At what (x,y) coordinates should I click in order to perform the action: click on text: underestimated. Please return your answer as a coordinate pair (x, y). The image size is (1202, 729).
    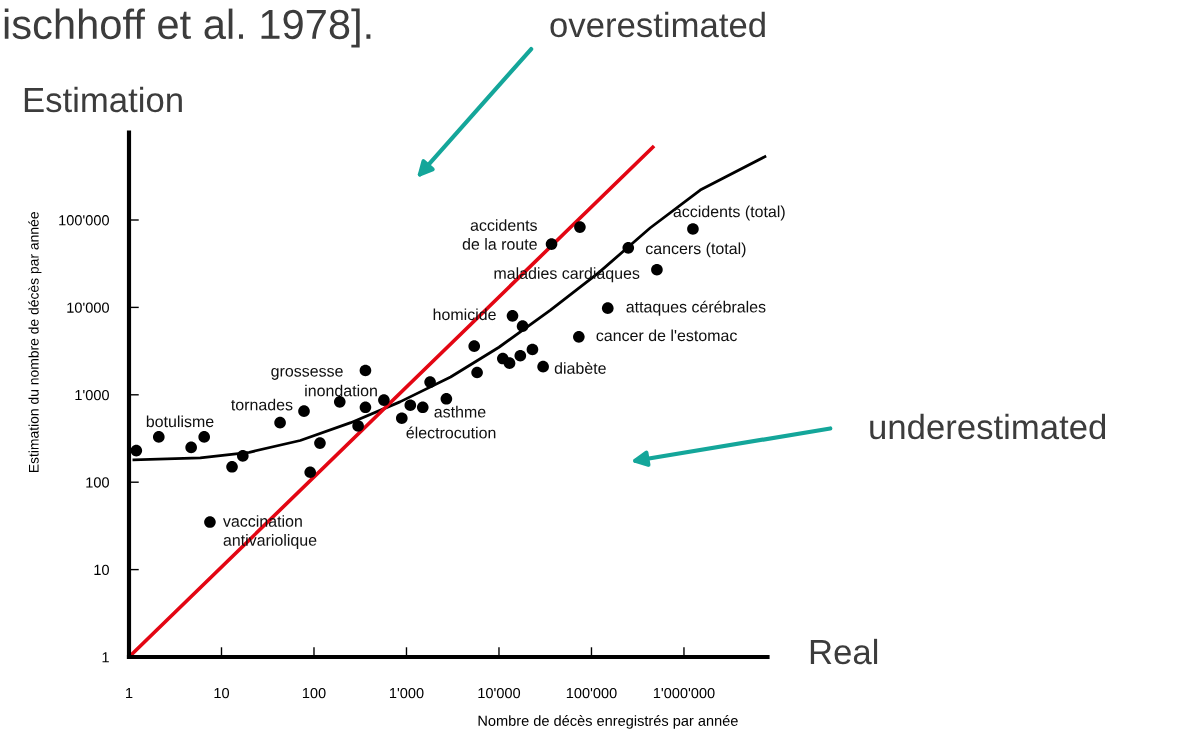
    Looking at the image, I should click on (988, 426).